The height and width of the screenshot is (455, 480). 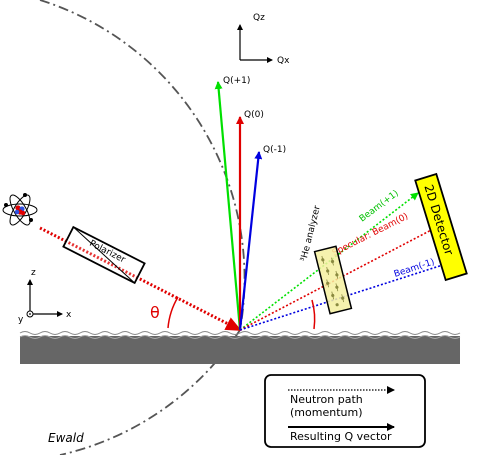 What do you see at coordinates (228, 206) in the screenshot?
I see `q-vector-plus1` at bounding box center [228, 206].